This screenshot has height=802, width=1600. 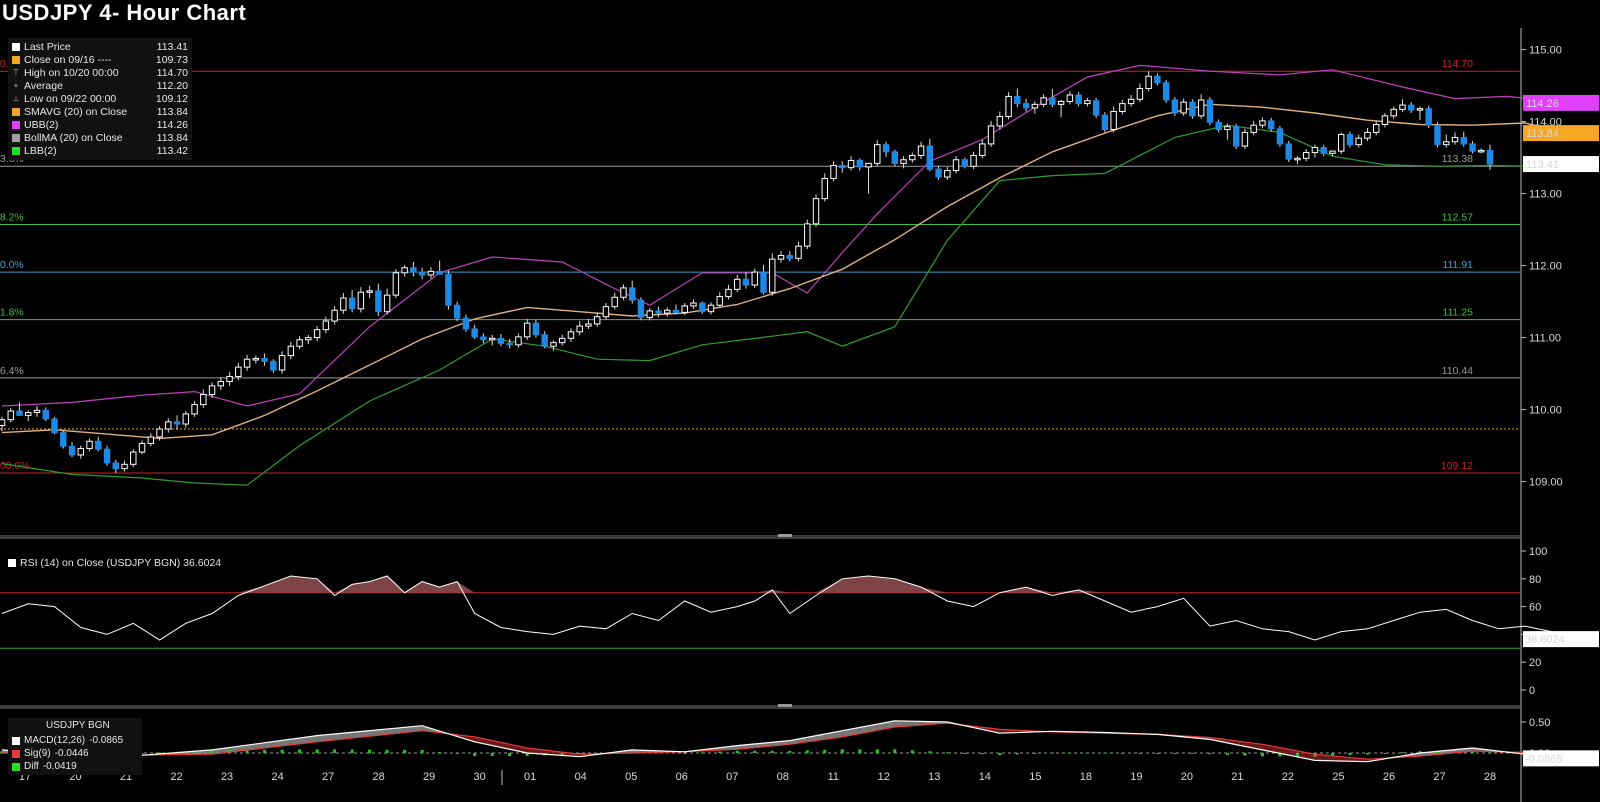 What do you see at coordinates (1545, 411) in the screenshot?
I see `price-axis-label: 110.00` at bounding box center [1545, 411].